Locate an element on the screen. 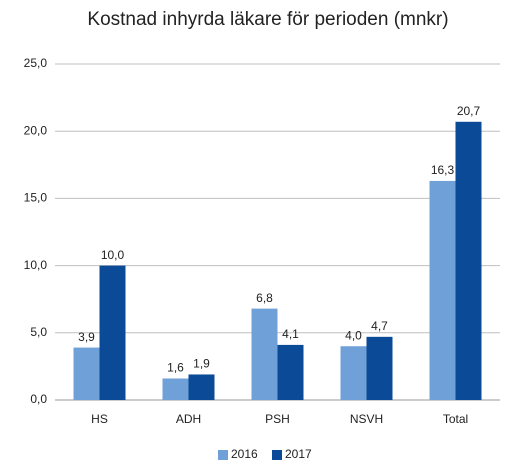  value-label: 3,9 is located at coordinates (86, 337).